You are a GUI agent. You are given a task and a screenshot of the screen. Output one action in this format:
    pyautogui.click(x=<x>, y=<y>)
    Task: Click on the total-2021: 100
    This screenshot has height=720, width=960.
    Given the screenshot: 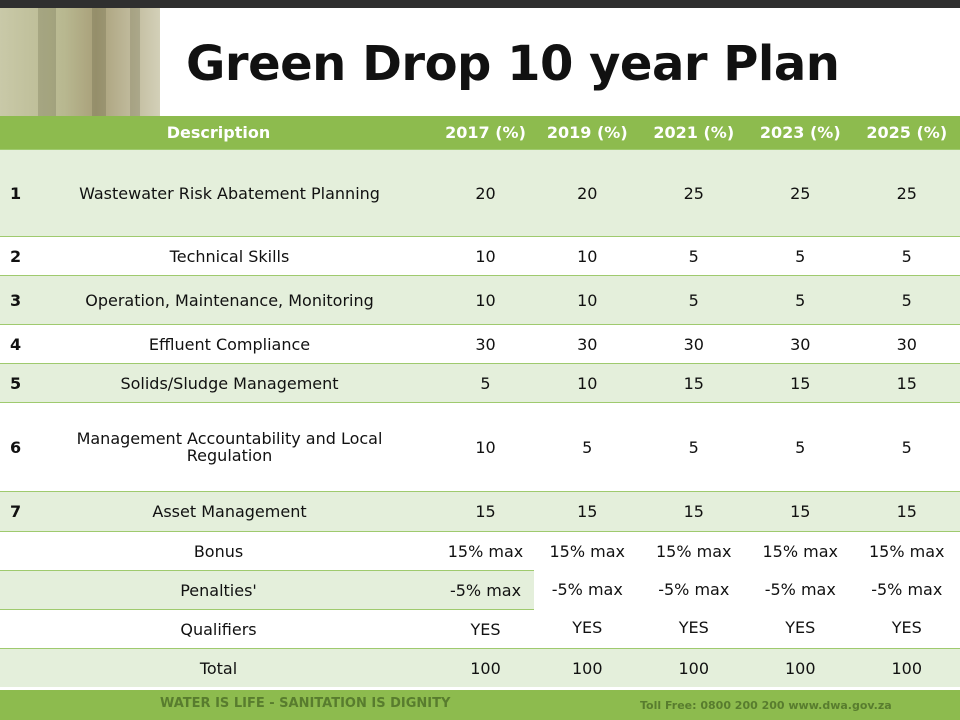 What is the action you would take?
    pyautogui.click(x=694, y=667)
    